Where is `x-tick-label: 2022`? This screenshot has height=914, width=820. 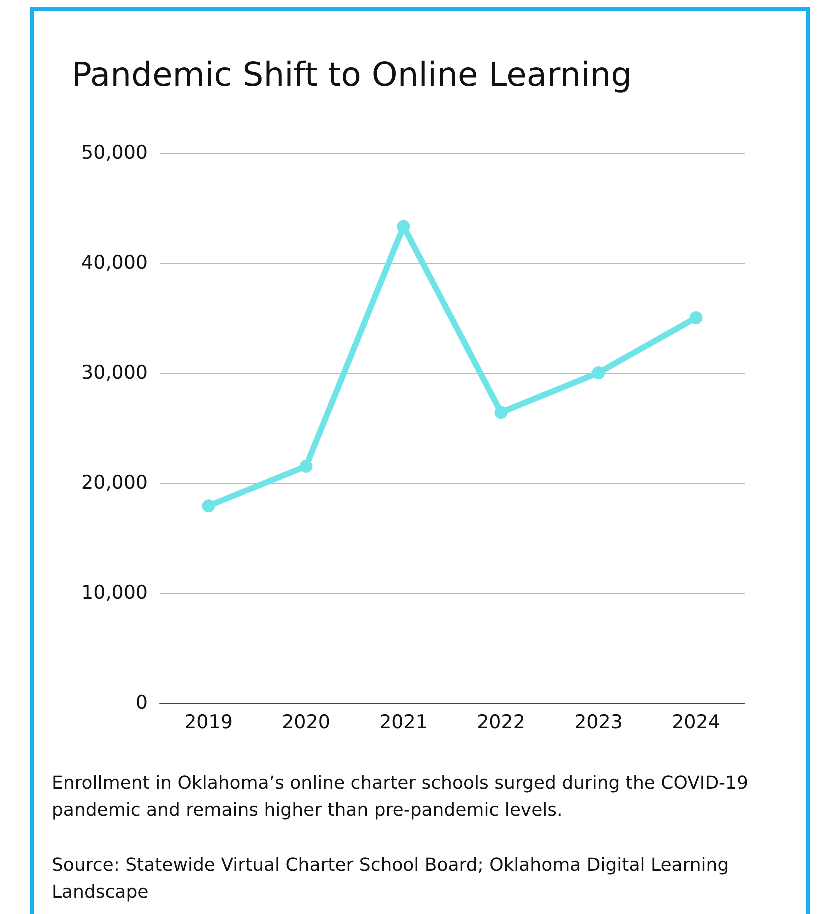
x-tick-label: 2022 is located at coordinates (501, 723).